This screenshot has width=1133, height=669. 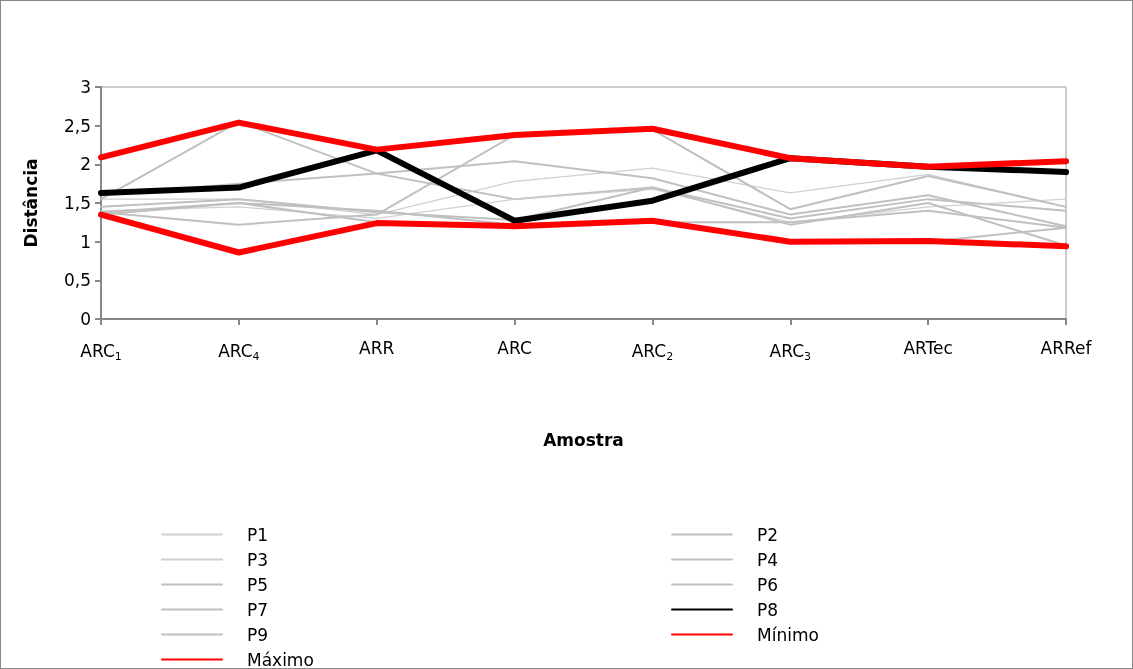 I want to click on legend-label: P4, so click(x=768, y=559).